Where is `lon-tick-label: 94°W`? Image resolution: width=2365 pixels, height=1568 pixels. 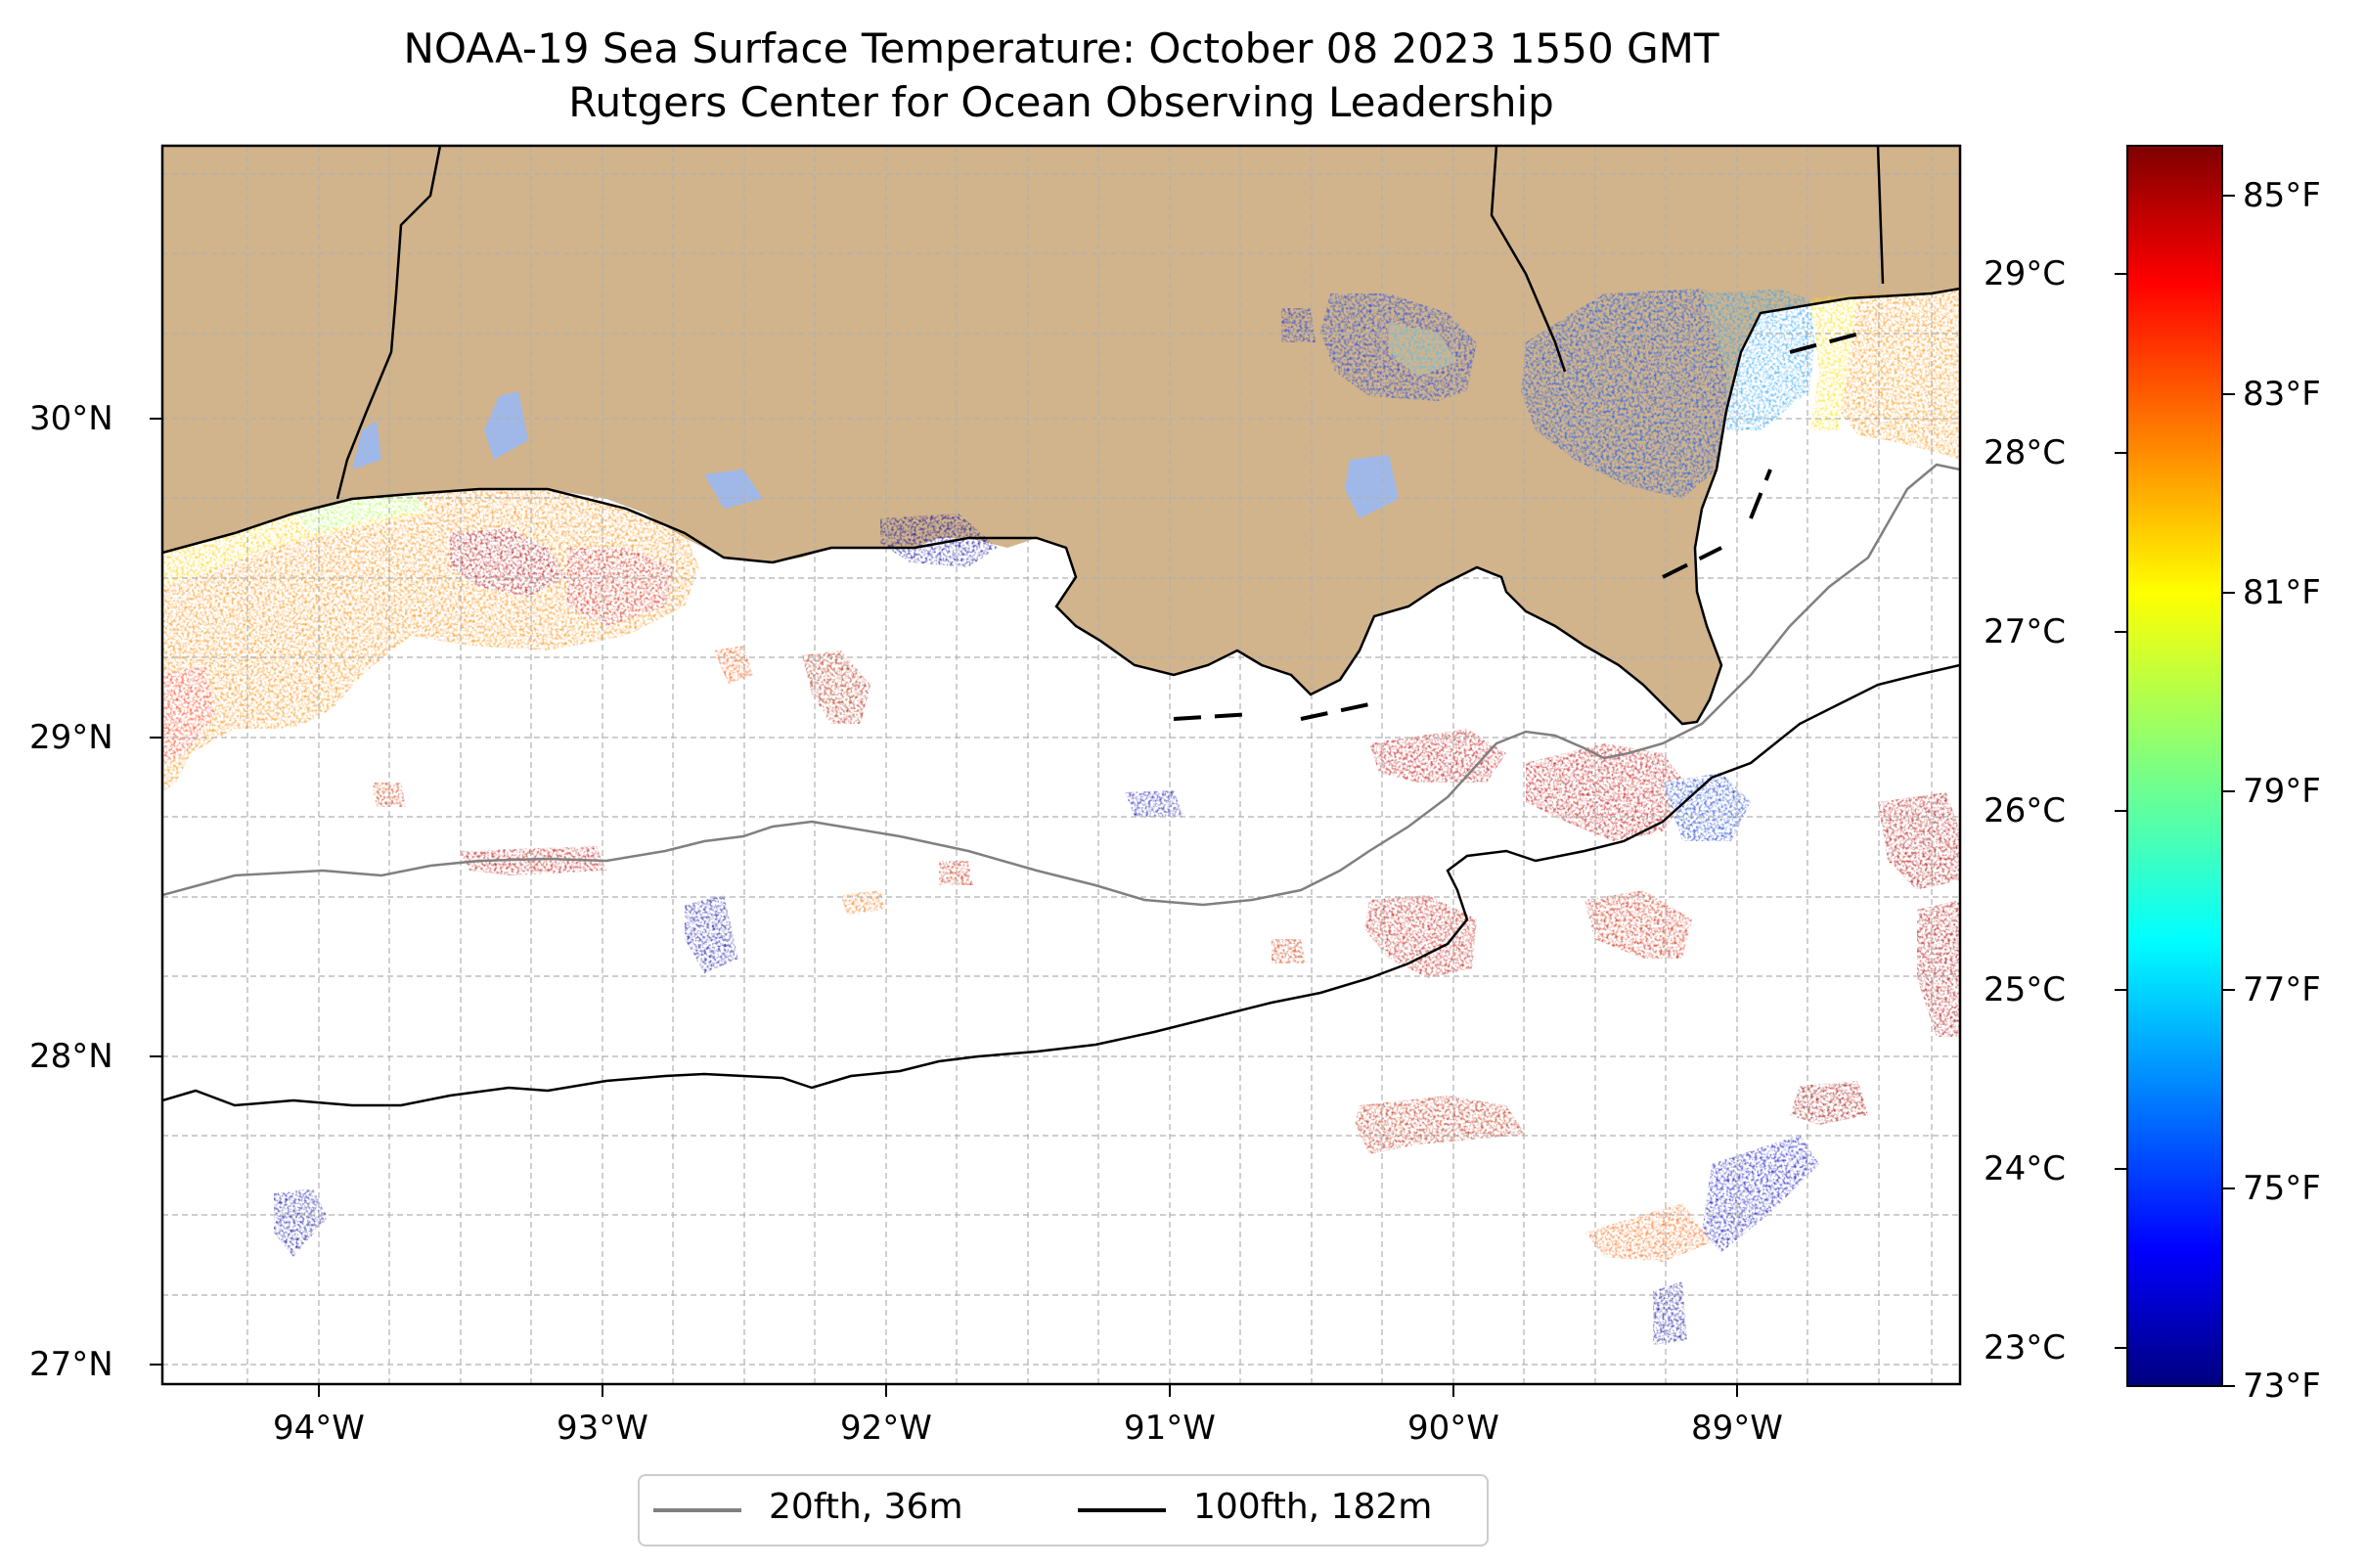
lon-tick-label: 94°W is located at coordinates (319, 1428).